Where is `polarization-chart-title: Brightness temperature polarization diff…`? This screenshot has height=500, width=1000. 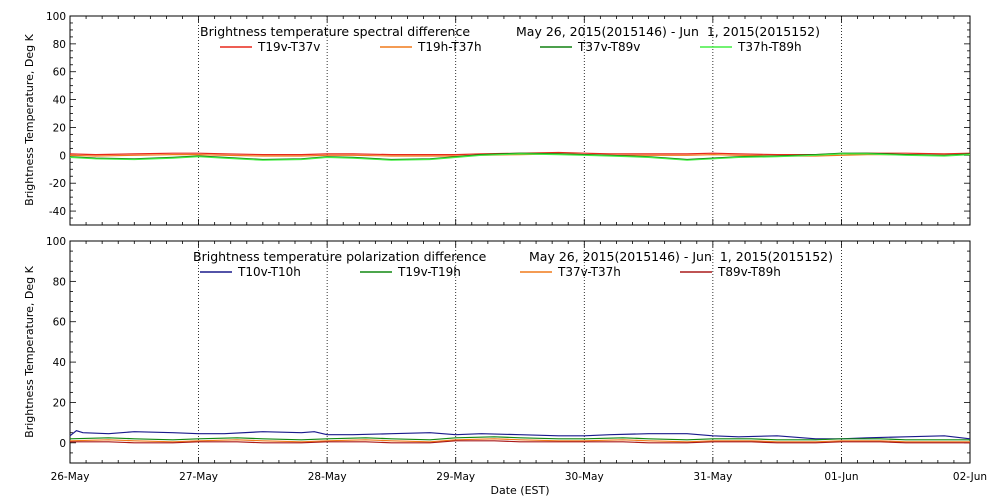 polarization-chart-title: Brightness temperature polarization diff… is located at coordinates (340, 256).